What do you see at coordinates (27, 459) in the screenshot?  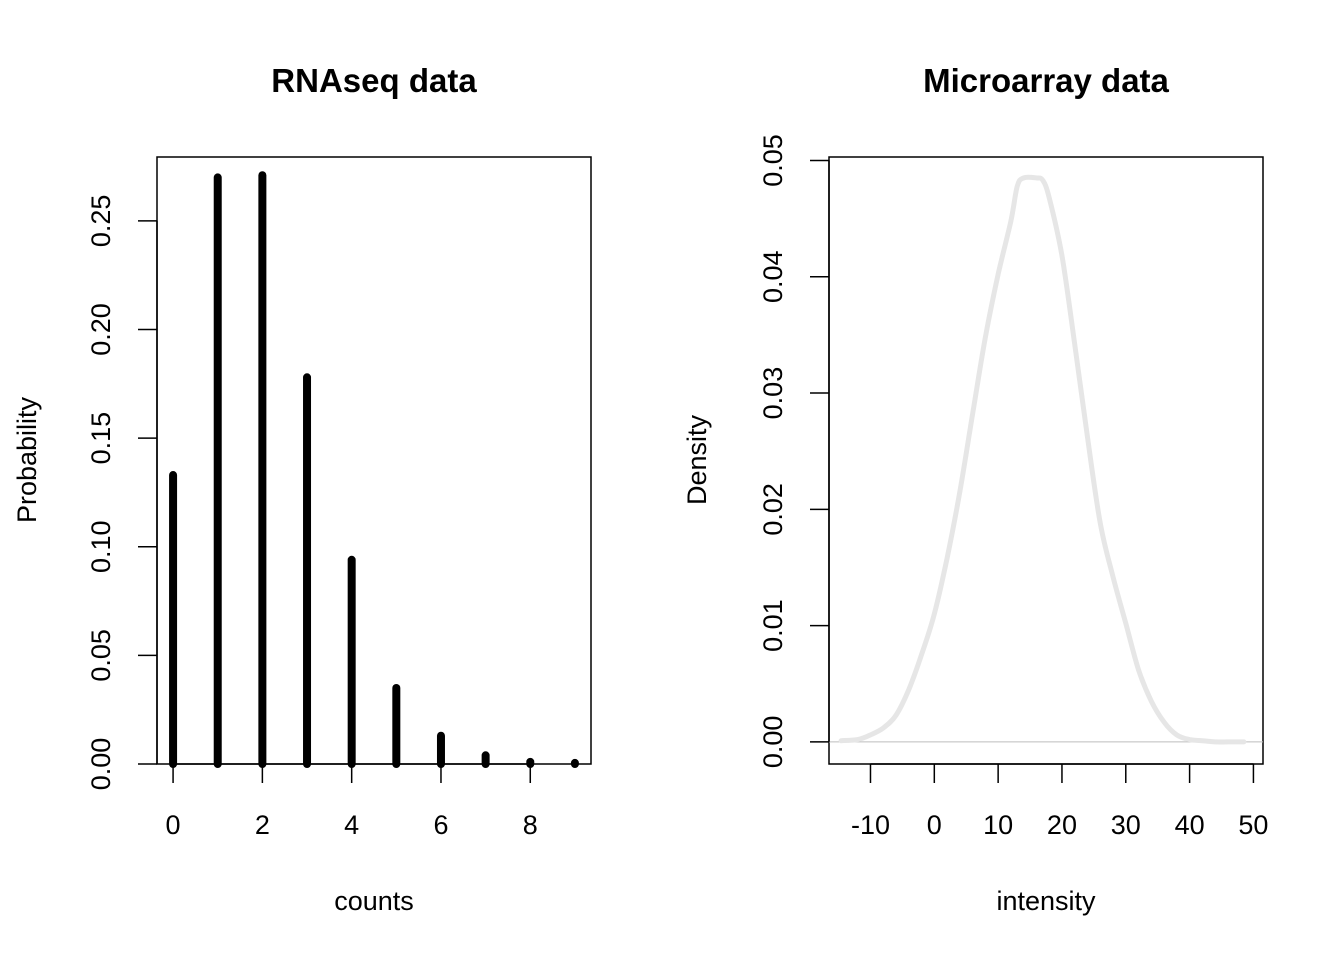 I see `rnaseq-y-label: Probability` at bounding box center [27, 459].